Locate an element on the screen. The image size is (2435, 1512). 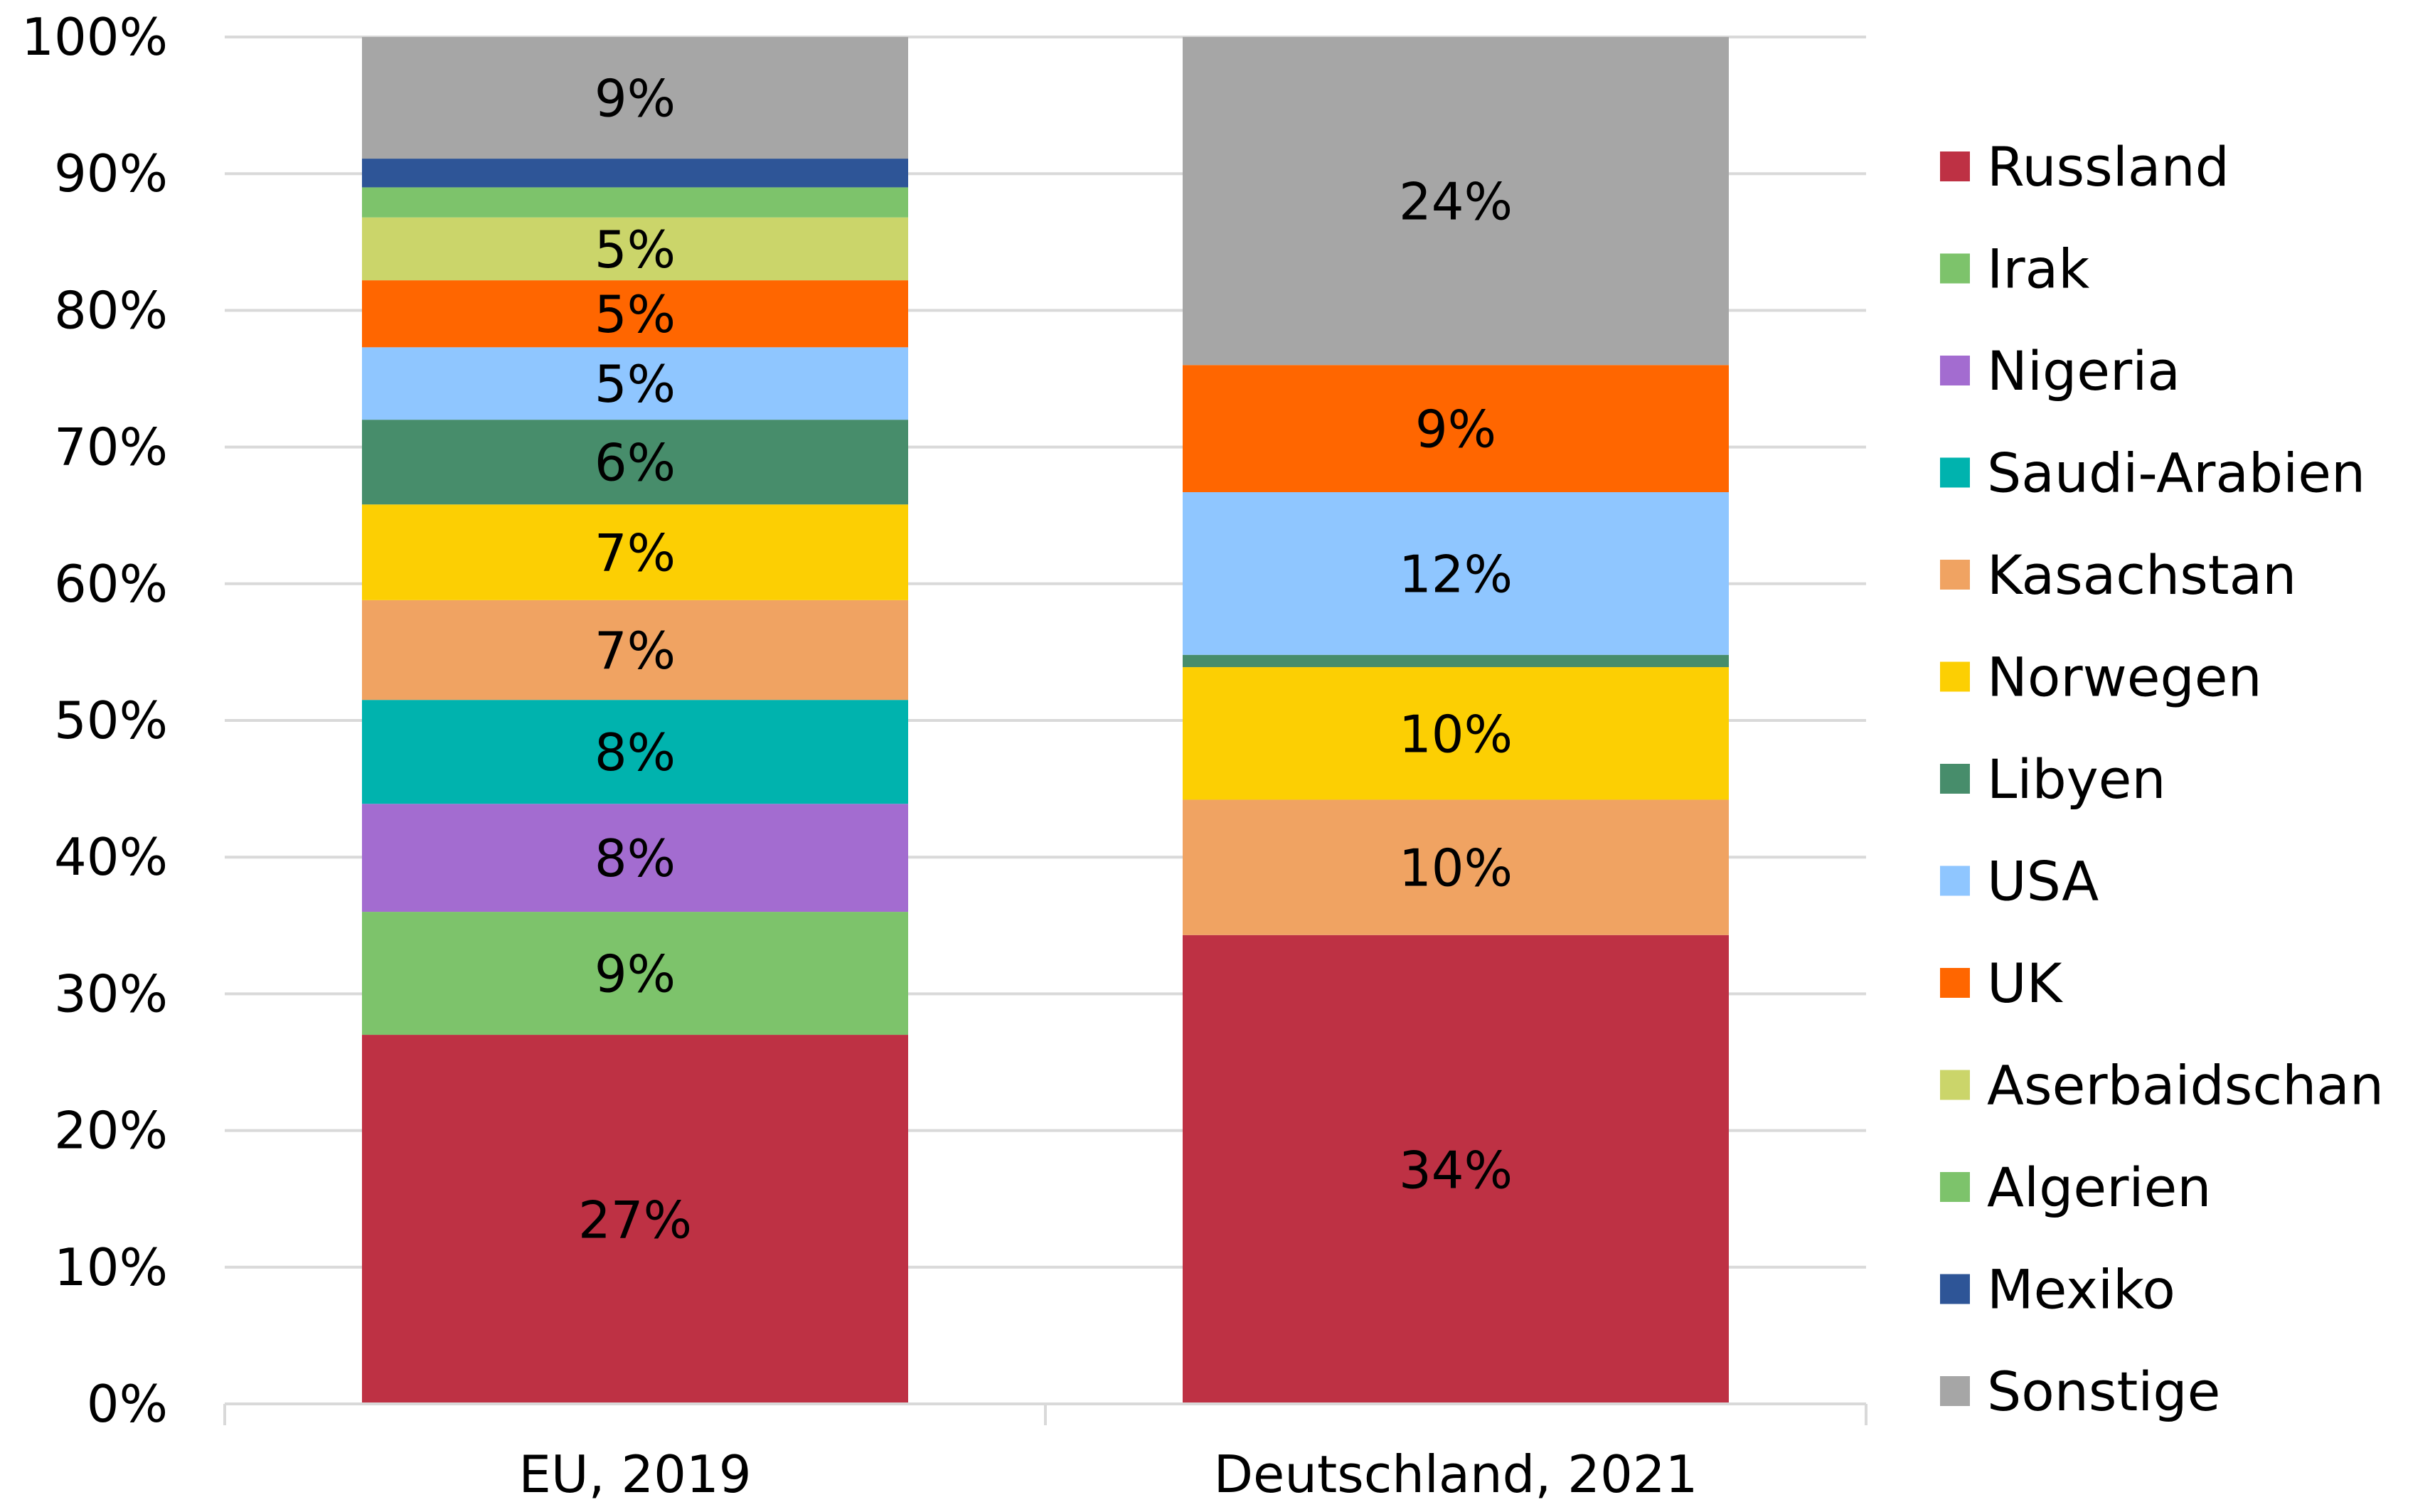
data-label-kasachstan: 7% is located at coordinates (636, 651).